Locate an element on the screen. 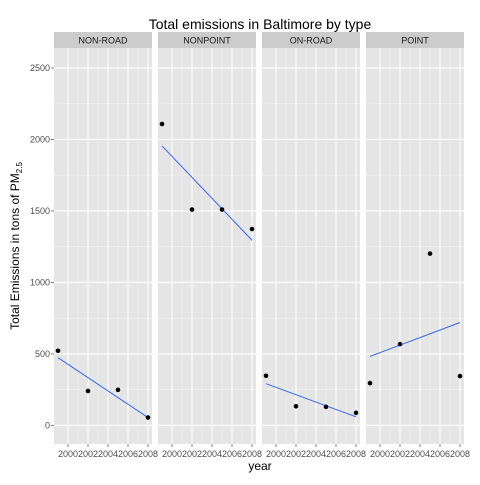 The image size is (480, 485). chart-title: Total emissions in Baltimore by type is located at coordinates (260, 24).